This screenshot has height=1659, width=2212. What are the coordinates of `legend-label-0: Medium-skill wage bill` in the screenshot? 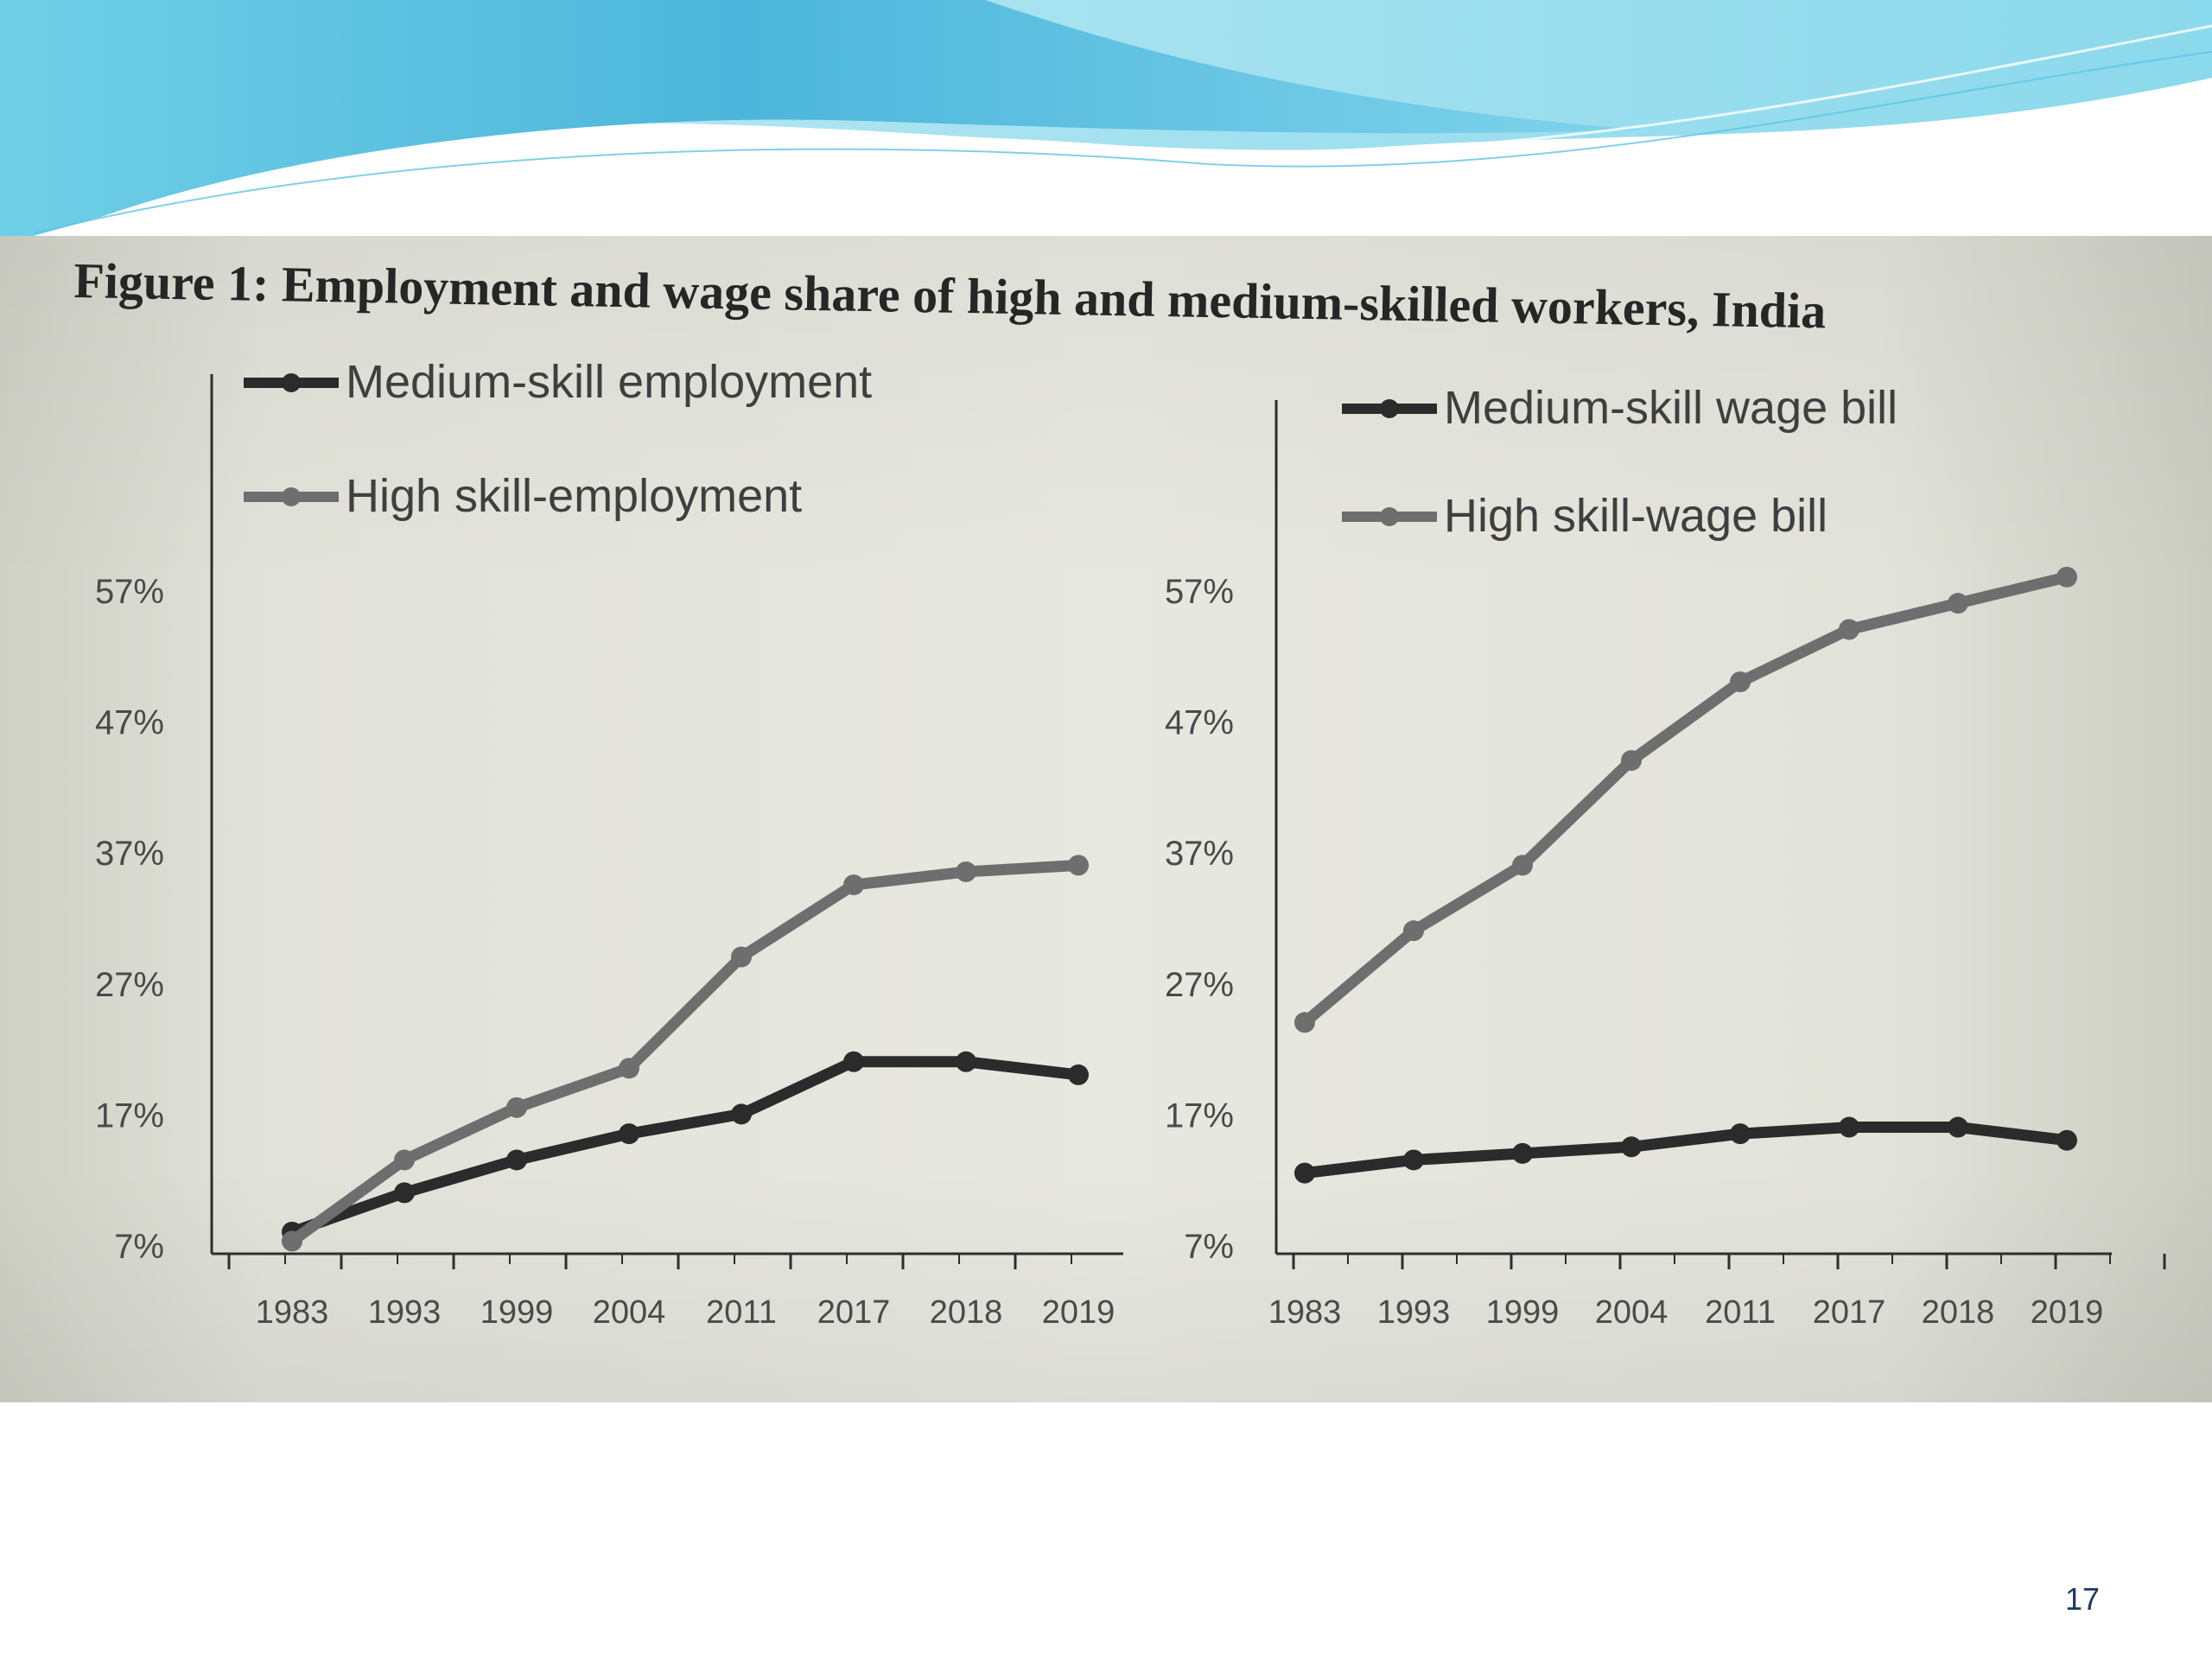 It's located at (1670, 408).